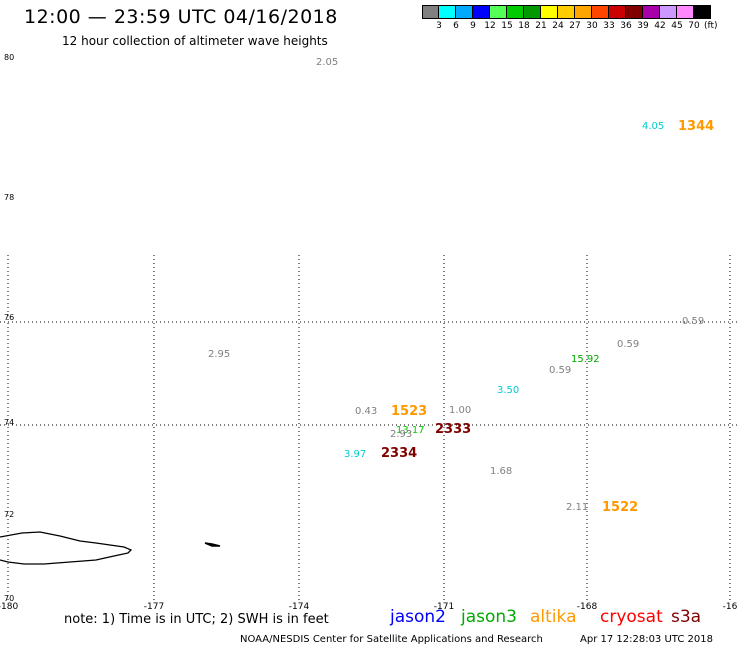 This screenshot has height=650, width=740. What do you see at coordinates (473, 26) in the screenshot?
I see `color-scale-label: 9` at bounding box center [473, 26].